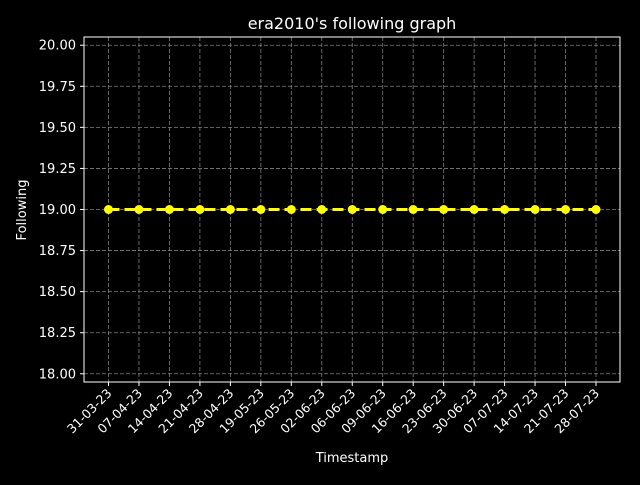 The image size is (640, 485). I want to click on y-tick-label: 19.75, so click(57, 87).